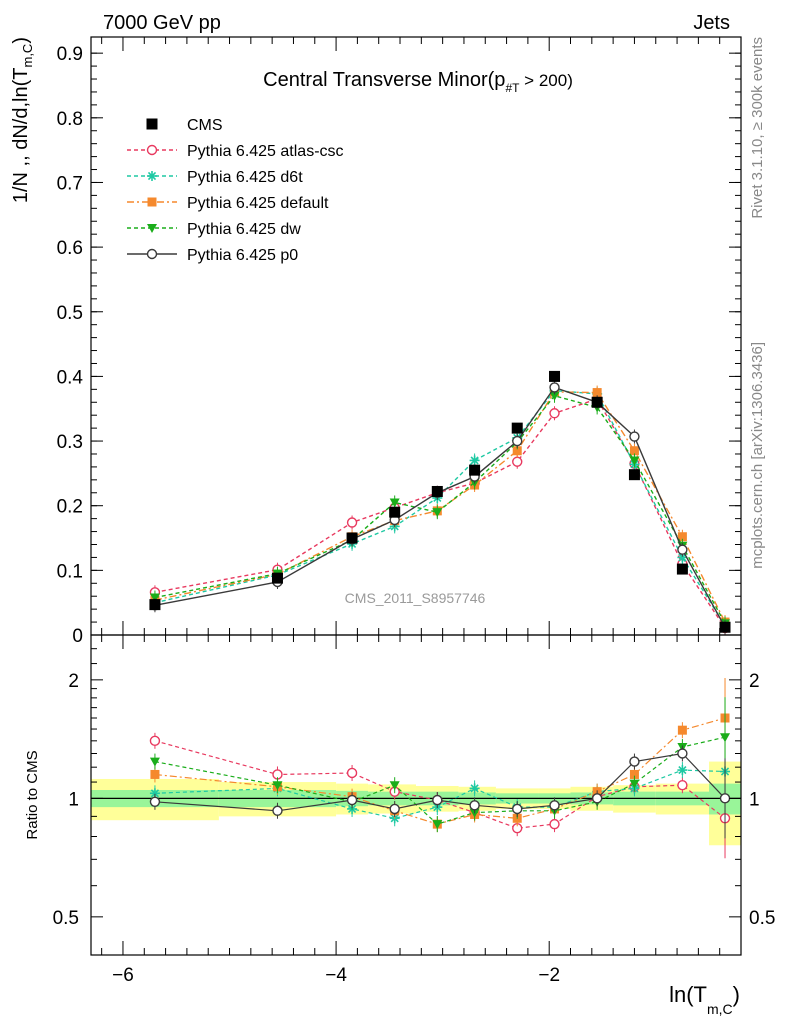 The width and height of the screenshot is (786, 1024). Describe the element at coordinates (123, 975) in the screenshot. I see `xtick-label-0: −6` at that location.